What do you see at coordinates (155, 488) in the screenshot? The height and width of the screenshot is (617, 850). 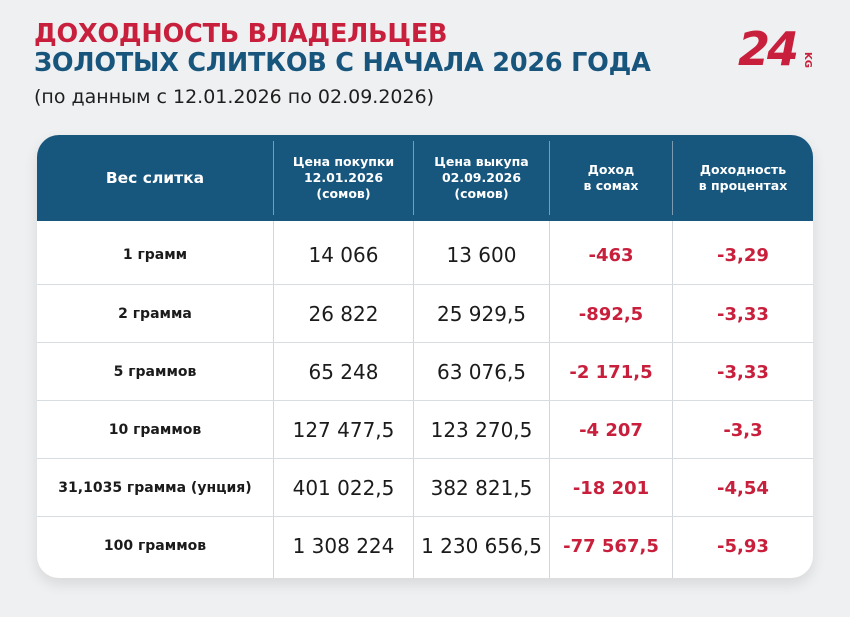 I see `cell-weight: 31,1035 грамма (унция)` at bounding box center [155, 488].